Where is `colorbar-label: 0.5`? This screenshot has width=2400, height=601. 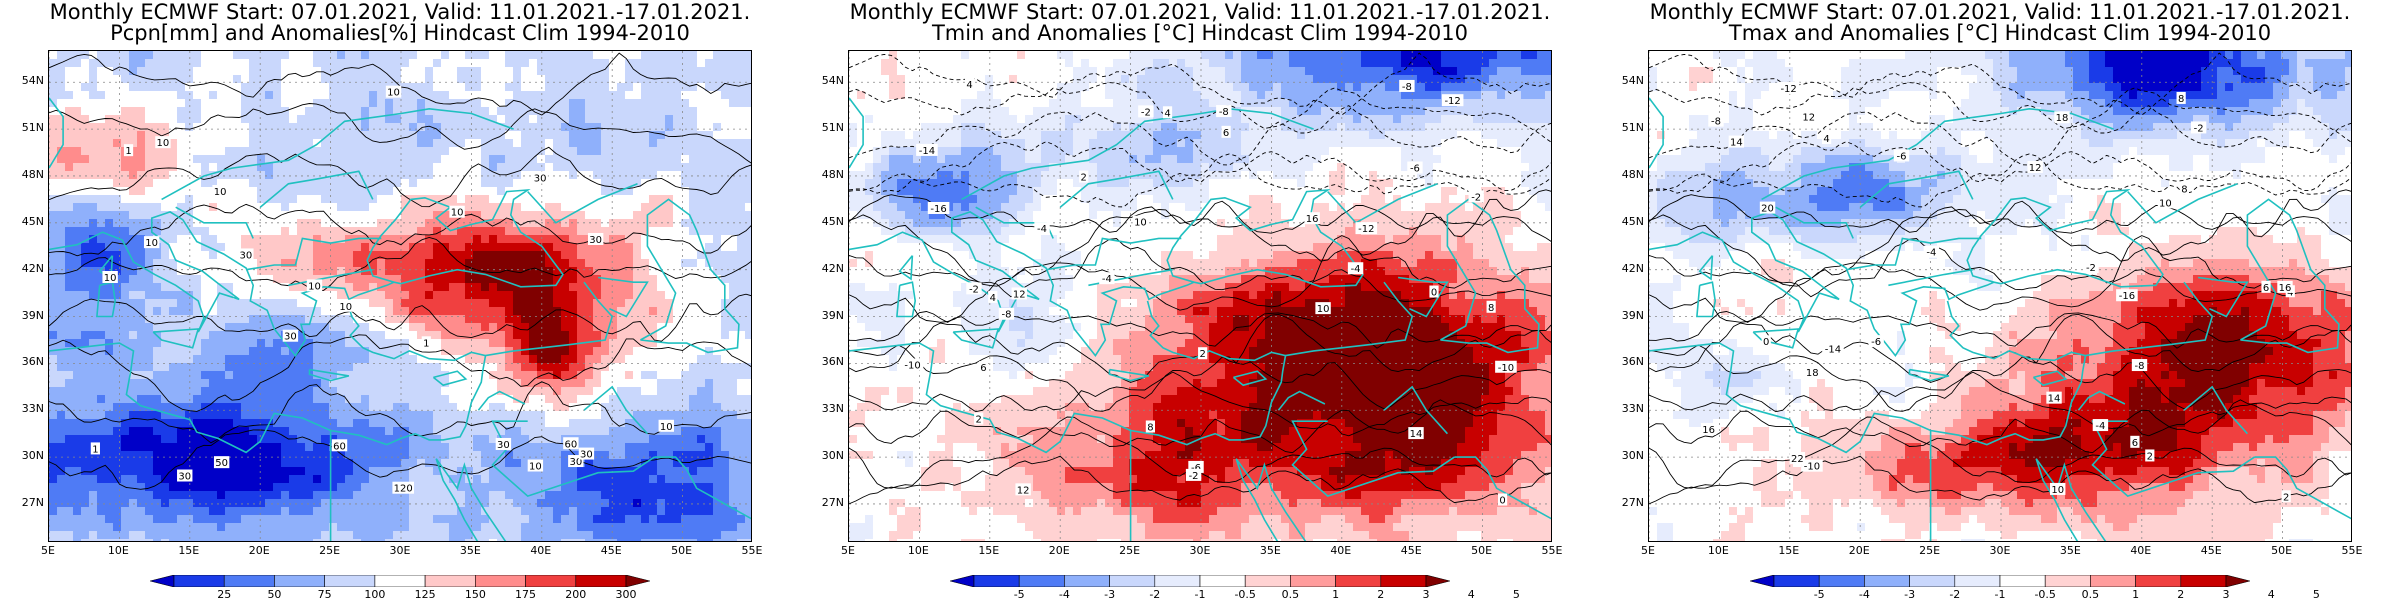 colorbar-label: 0.5 is located at coordinates (1290, 594).